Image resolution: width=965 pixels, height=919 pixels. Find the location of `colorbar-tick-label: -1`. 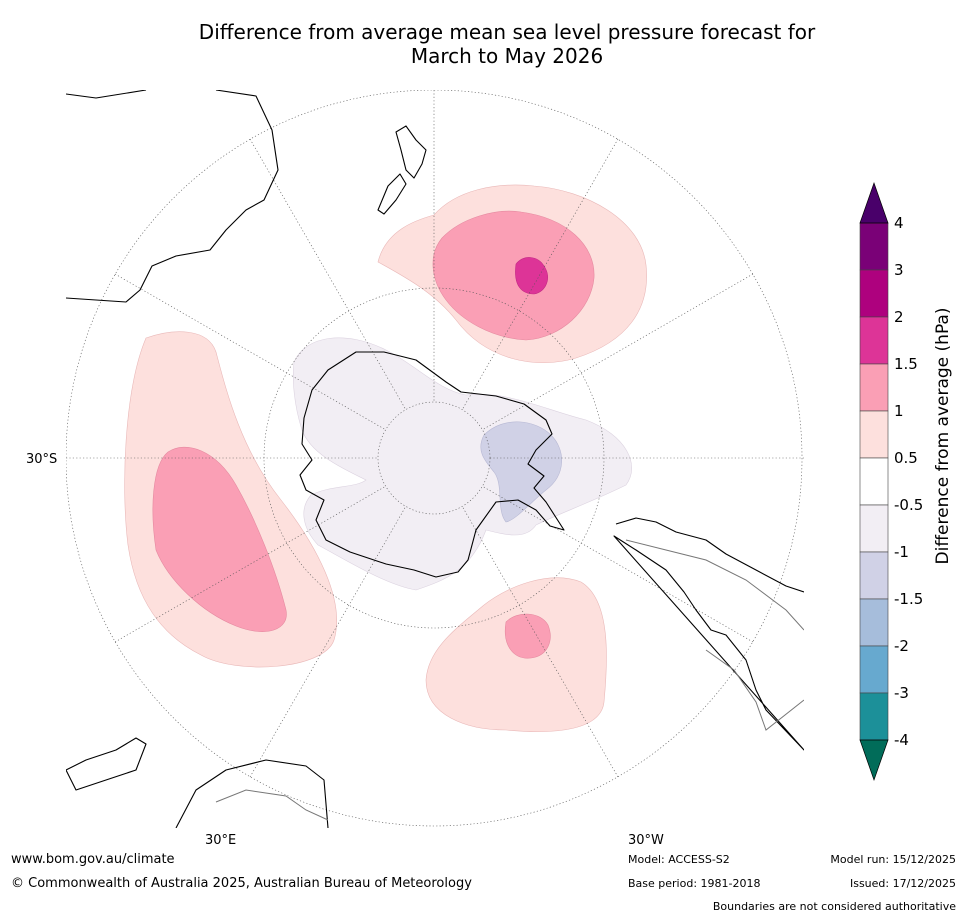

colorbar-tick-label: -1 is located at coordinates (901, 552).